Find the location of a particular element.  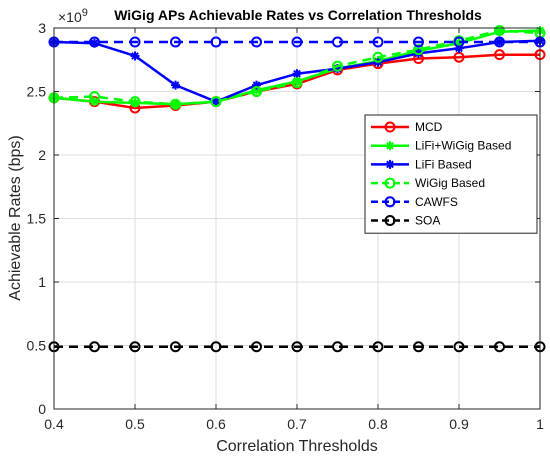

legend-marker-lifi-based is located at coordinates (390, 164).